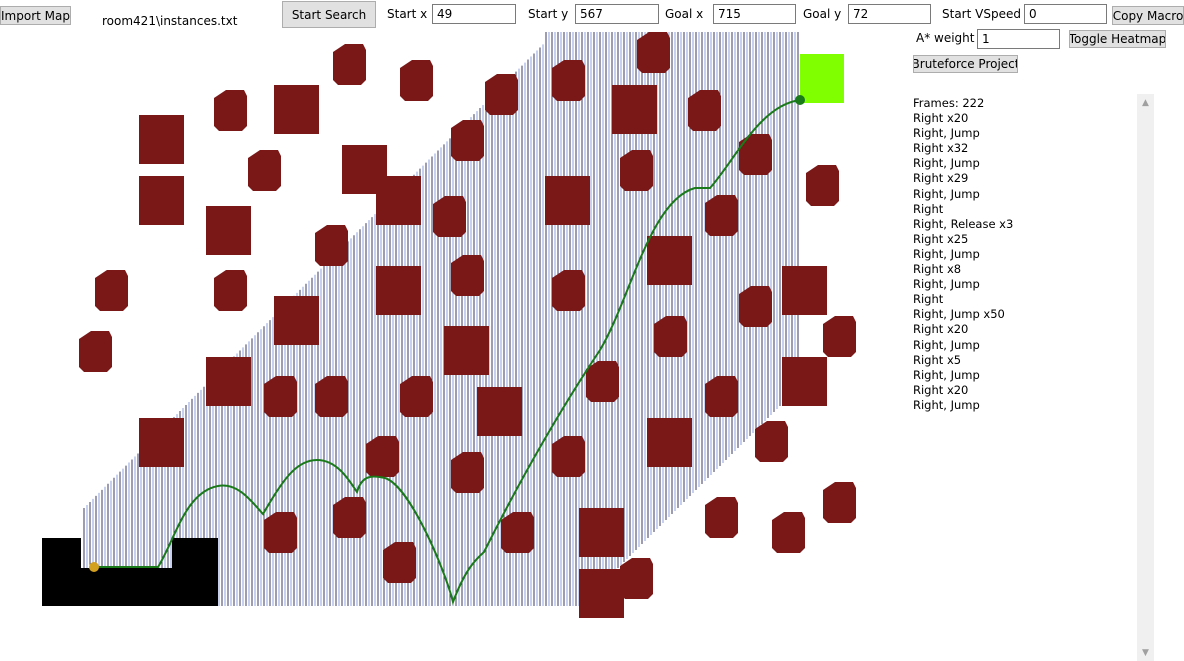 Image resolution: width=1184 pixels, height=661 pixels. What do you see at coordinates (945, 38) in the screenshot?
I see `astar-weight-label: A* weight` at bounding box center [945, 38].